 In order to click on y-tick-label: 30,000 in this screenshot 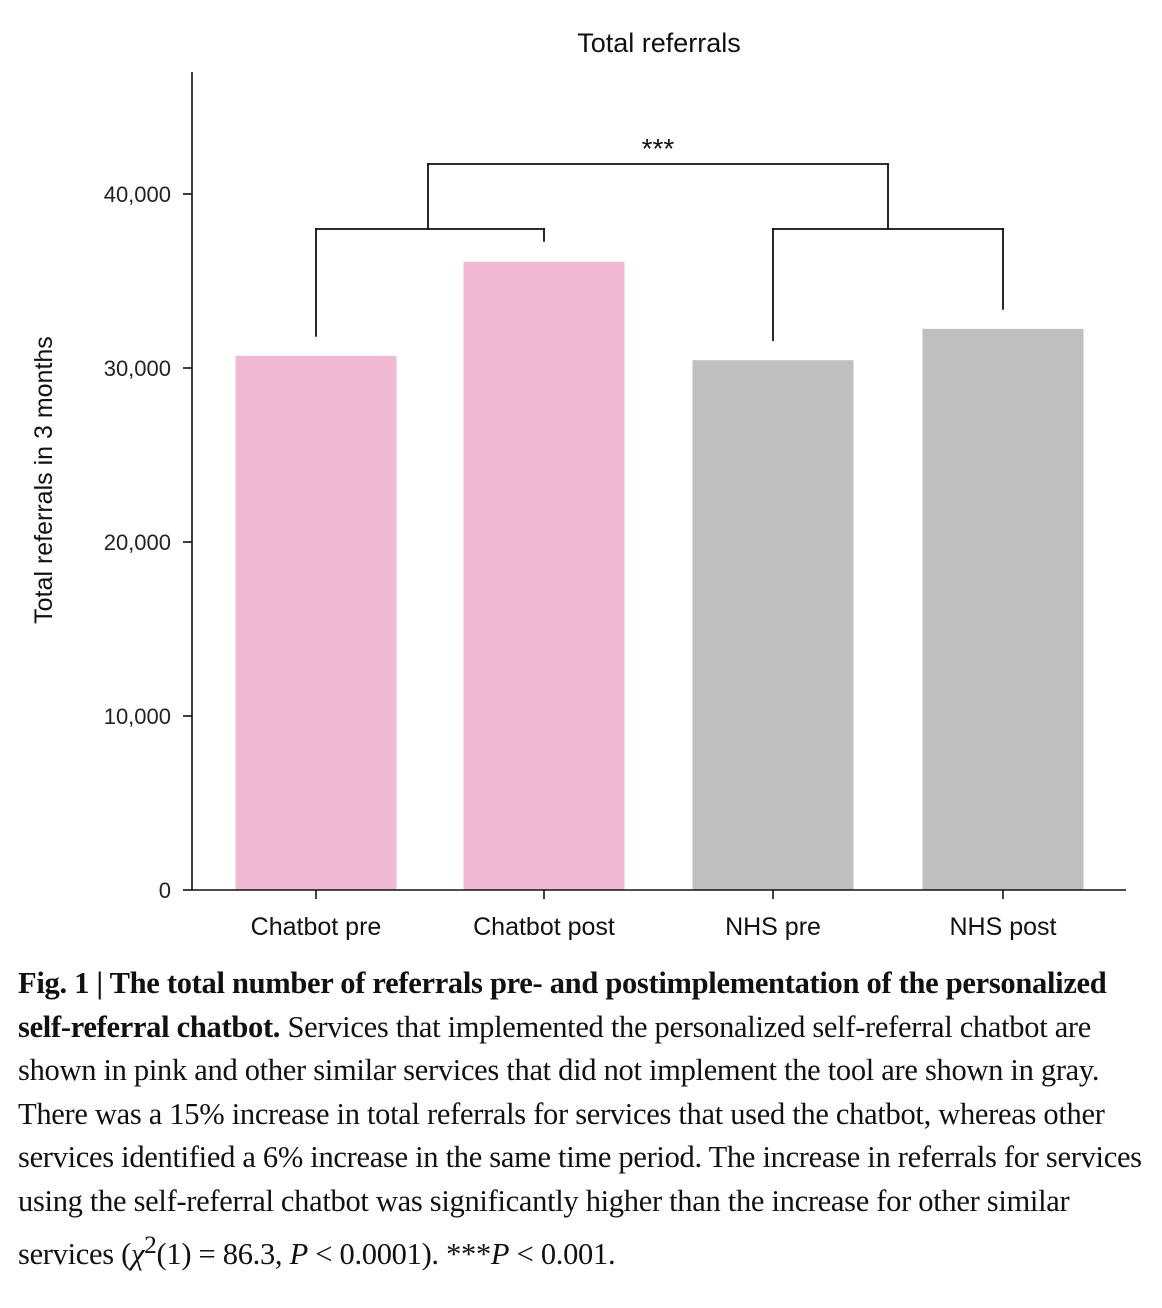, I will do `click(137, 368)`.